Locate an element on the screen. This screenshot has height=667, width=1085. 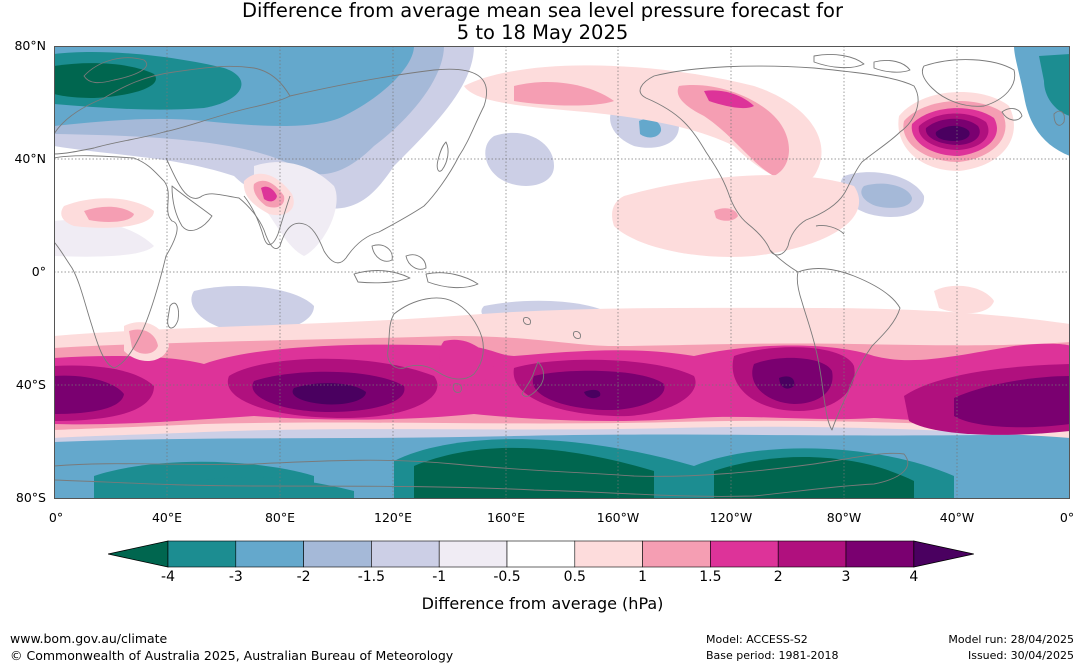
colorbar-tick-label: -1 is located at coordinates (439, 577).